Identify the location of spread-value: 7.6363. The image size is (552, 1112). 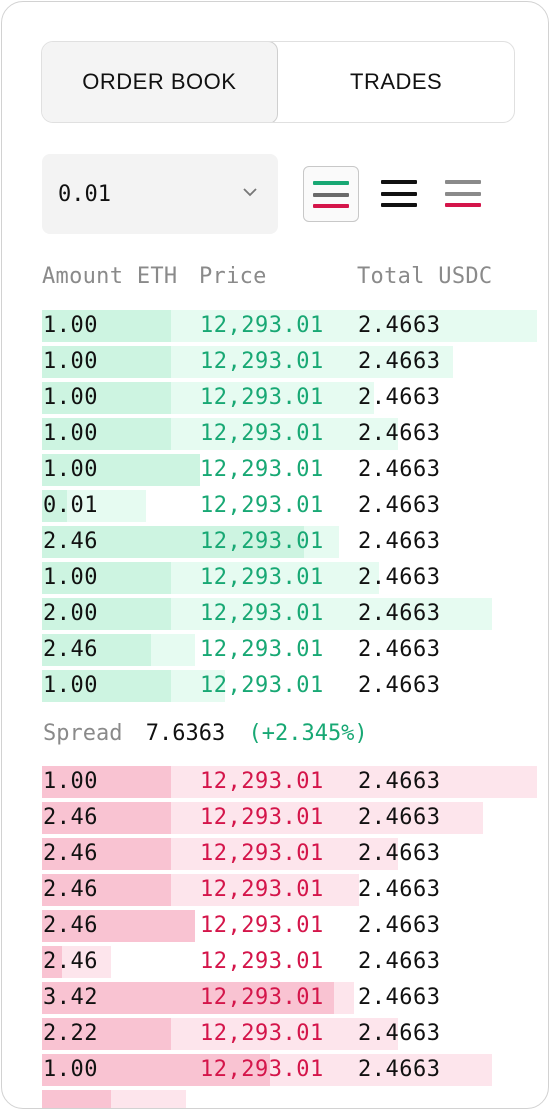
(185, 733).